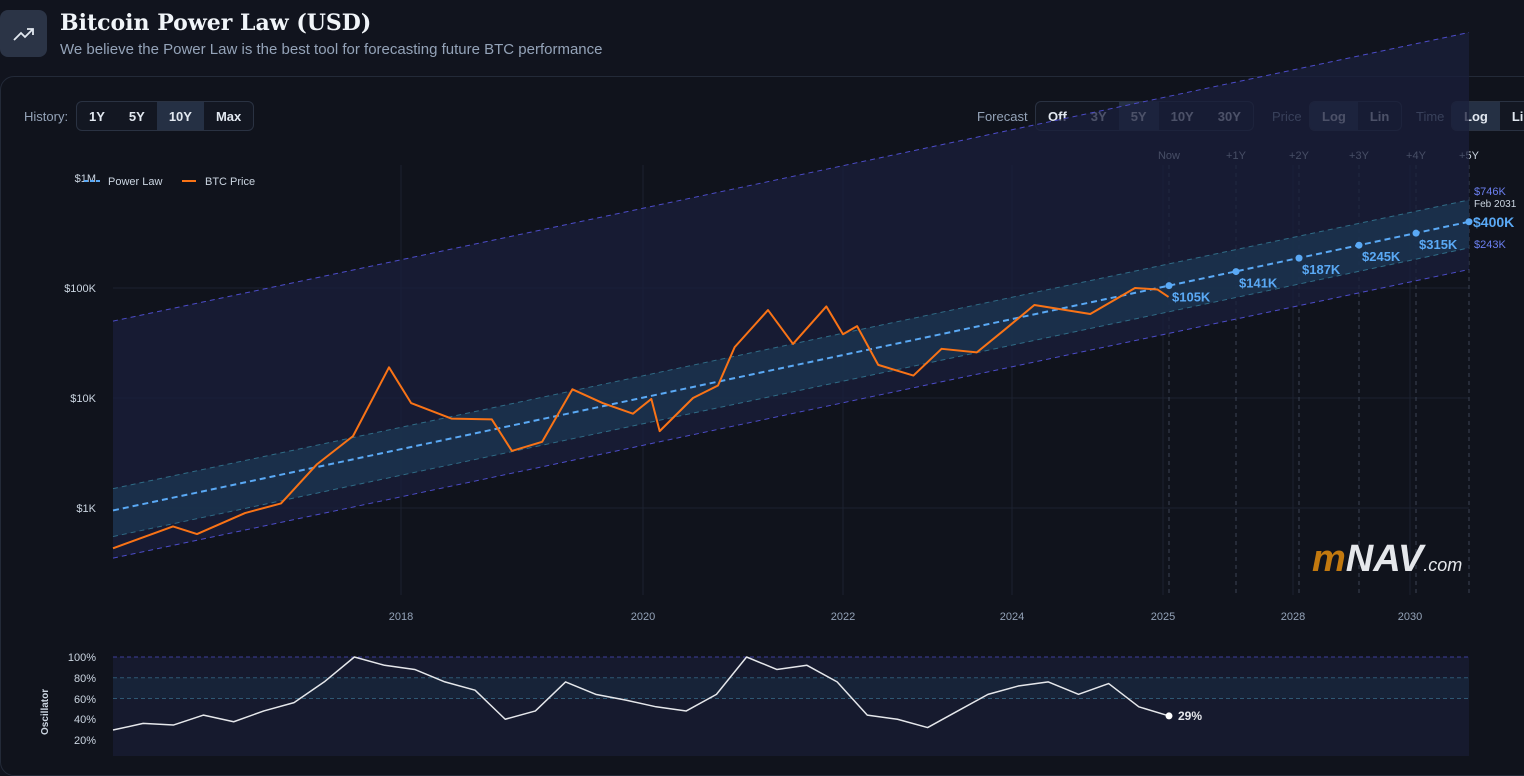  Describe the element at coordinates (137, 116) in the screenshot. I see `history-option-5y: 5Y` at that location.